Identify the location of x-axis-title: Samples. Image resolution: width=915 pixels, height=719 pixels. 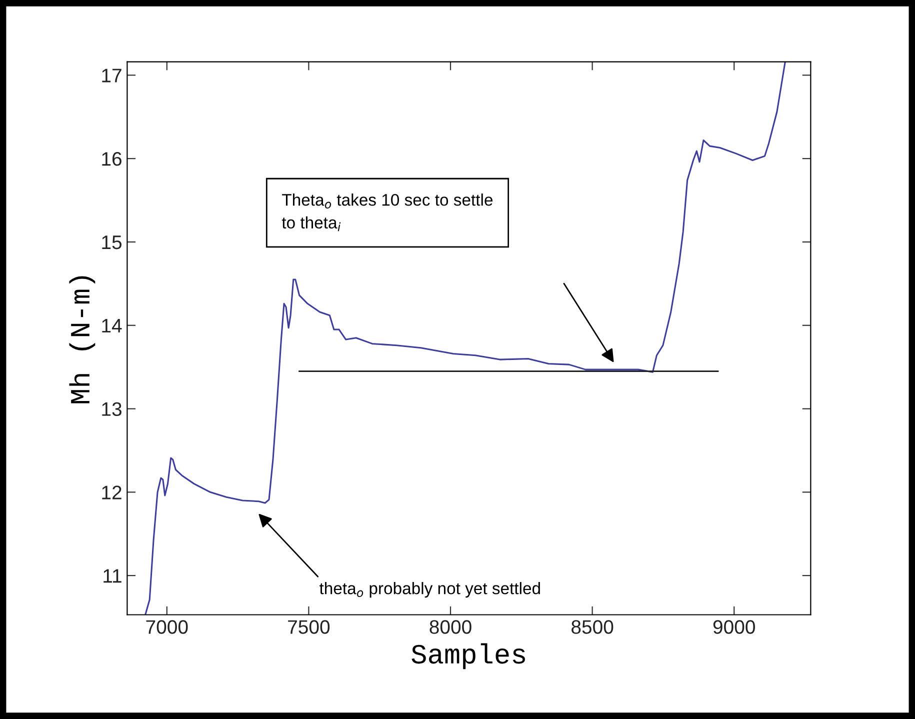
(468, 656).